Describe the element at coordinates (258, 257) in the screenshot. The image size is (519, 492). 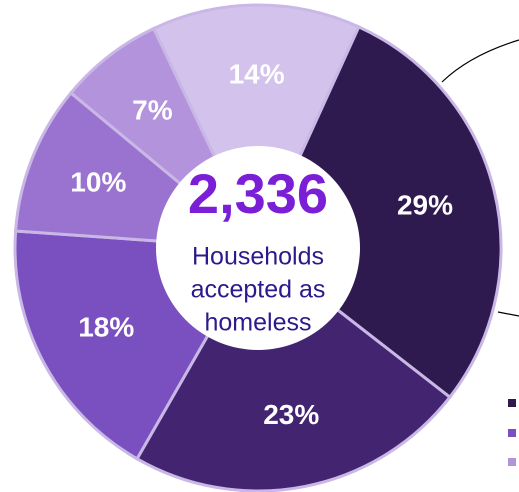
I see `center-line: Households` at that location.